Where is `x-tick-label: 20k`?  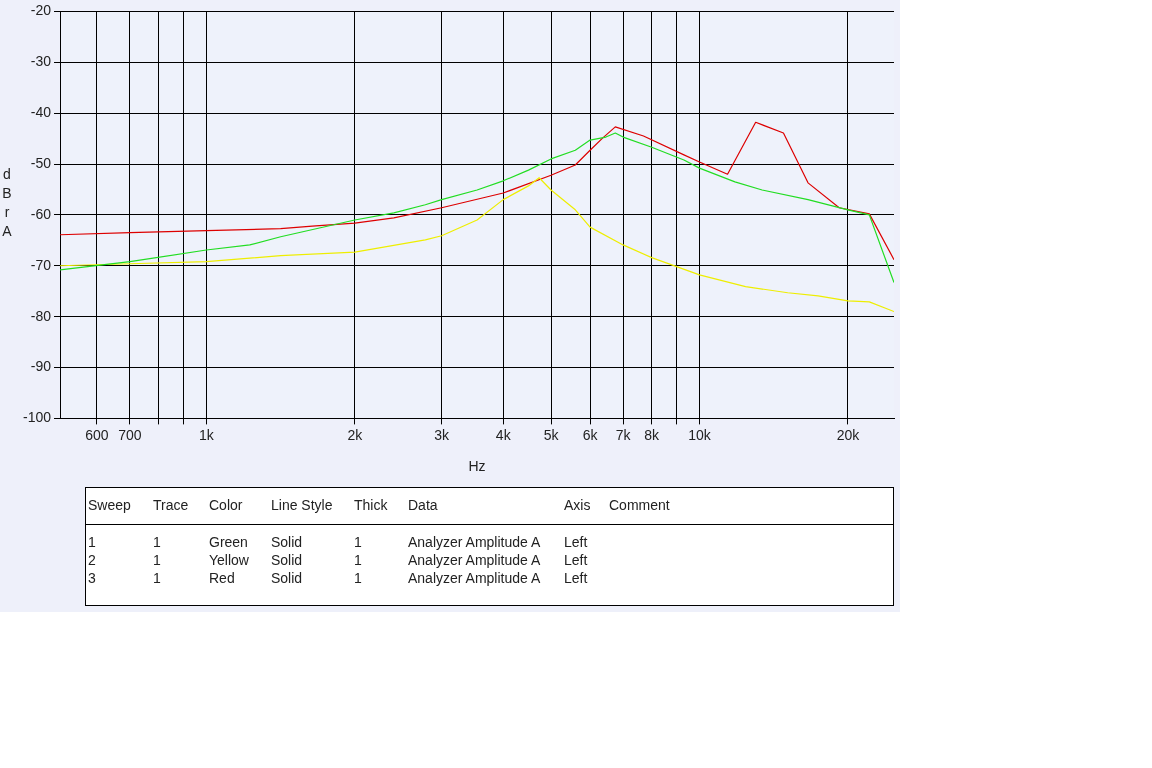
x-tick-label: 20k is located at coordinates (848, 434).